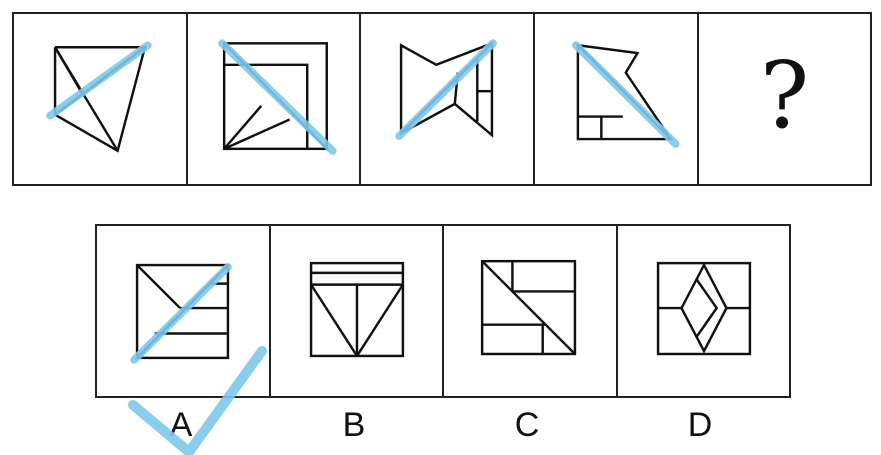 This screenshot has height=455, width=881. I want to click on option-b-label: B, so click(354, 425).